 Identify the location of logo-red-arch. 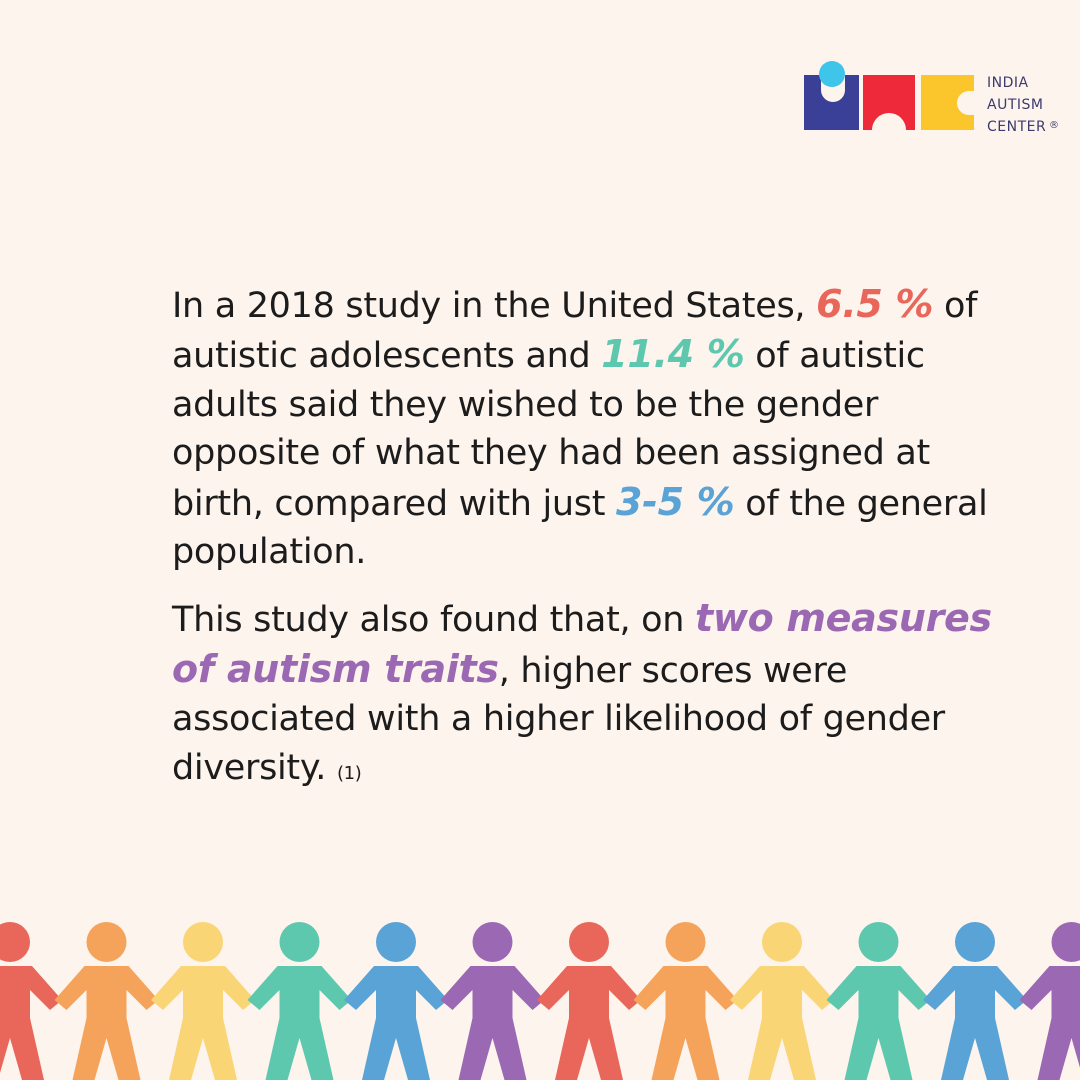
(889, 102).